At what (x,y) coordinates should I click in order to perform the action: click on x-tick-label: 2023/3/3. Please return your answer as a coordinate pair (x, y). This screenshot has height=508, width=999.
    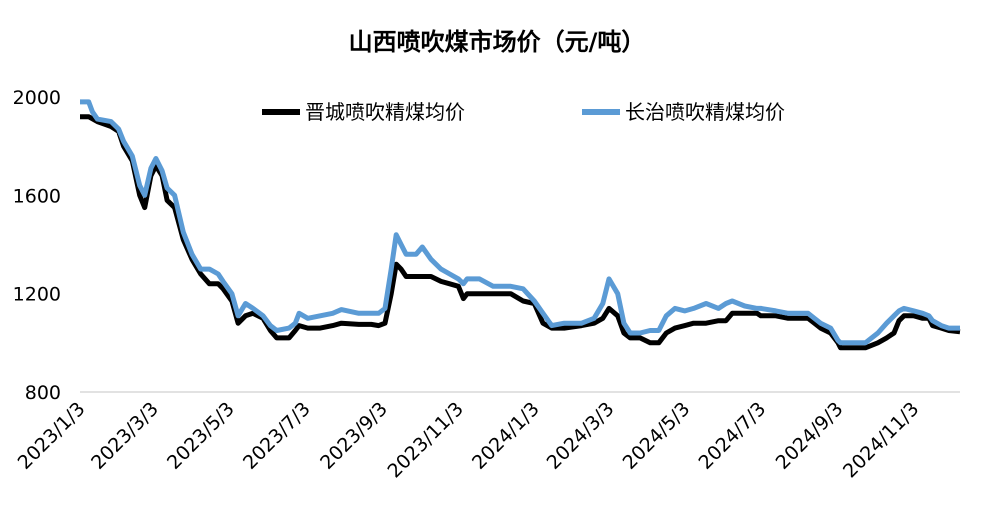
    Looking at the image, I should click on (125, 436).